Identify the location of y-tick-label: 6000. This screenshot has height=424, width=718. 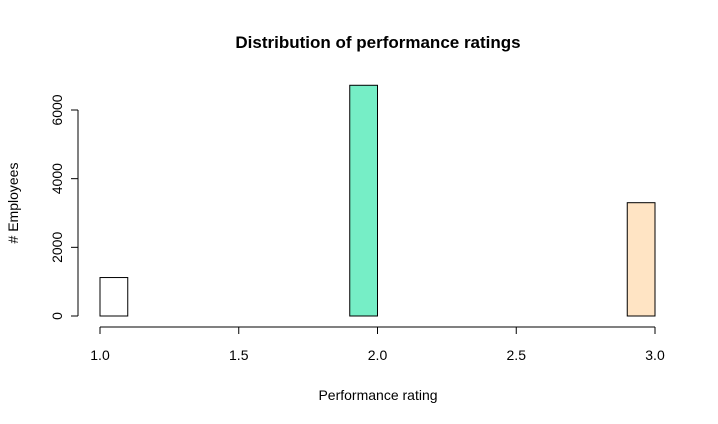
(57, 109).